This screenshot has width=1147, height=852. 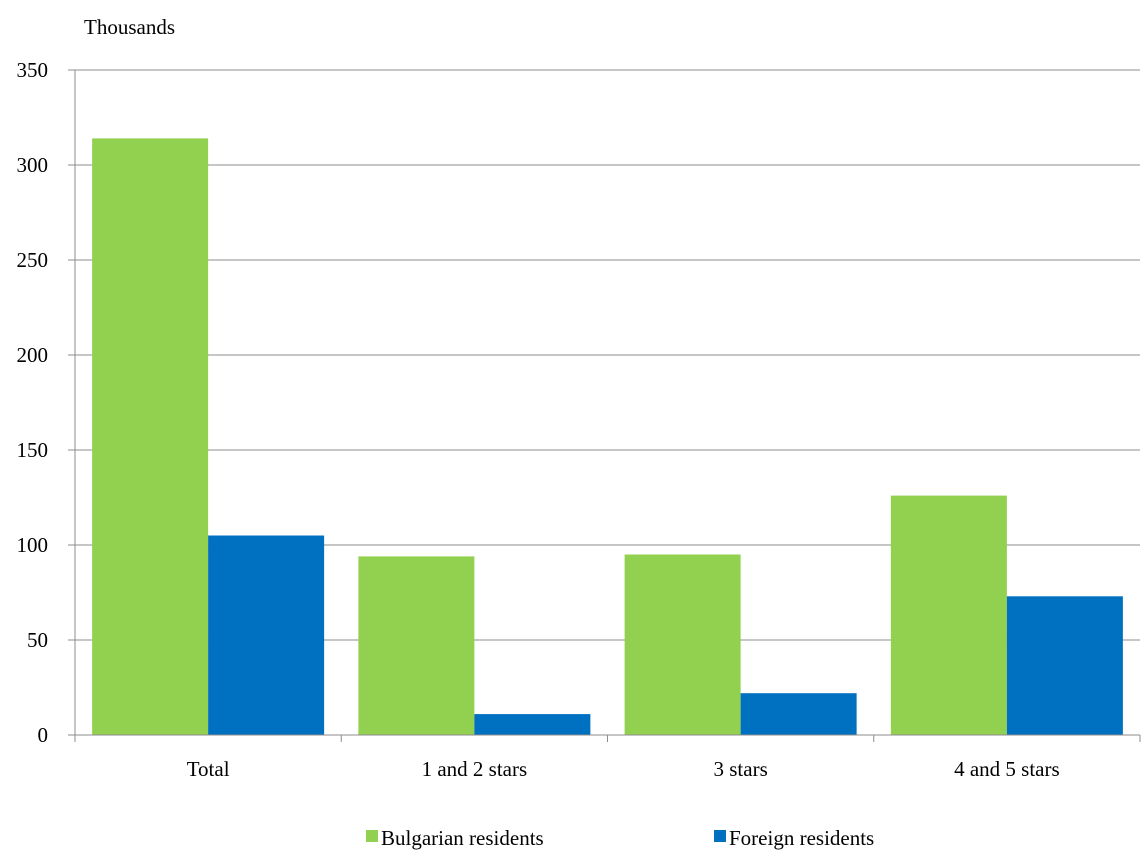 I want to click on y-tick-label: 0, so click(x=43, y=735).